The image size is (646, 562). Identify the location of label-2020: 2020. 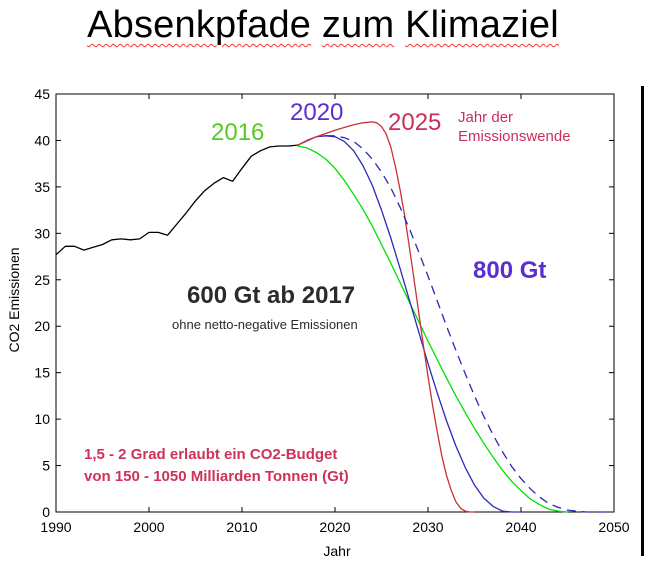
(316, 112).